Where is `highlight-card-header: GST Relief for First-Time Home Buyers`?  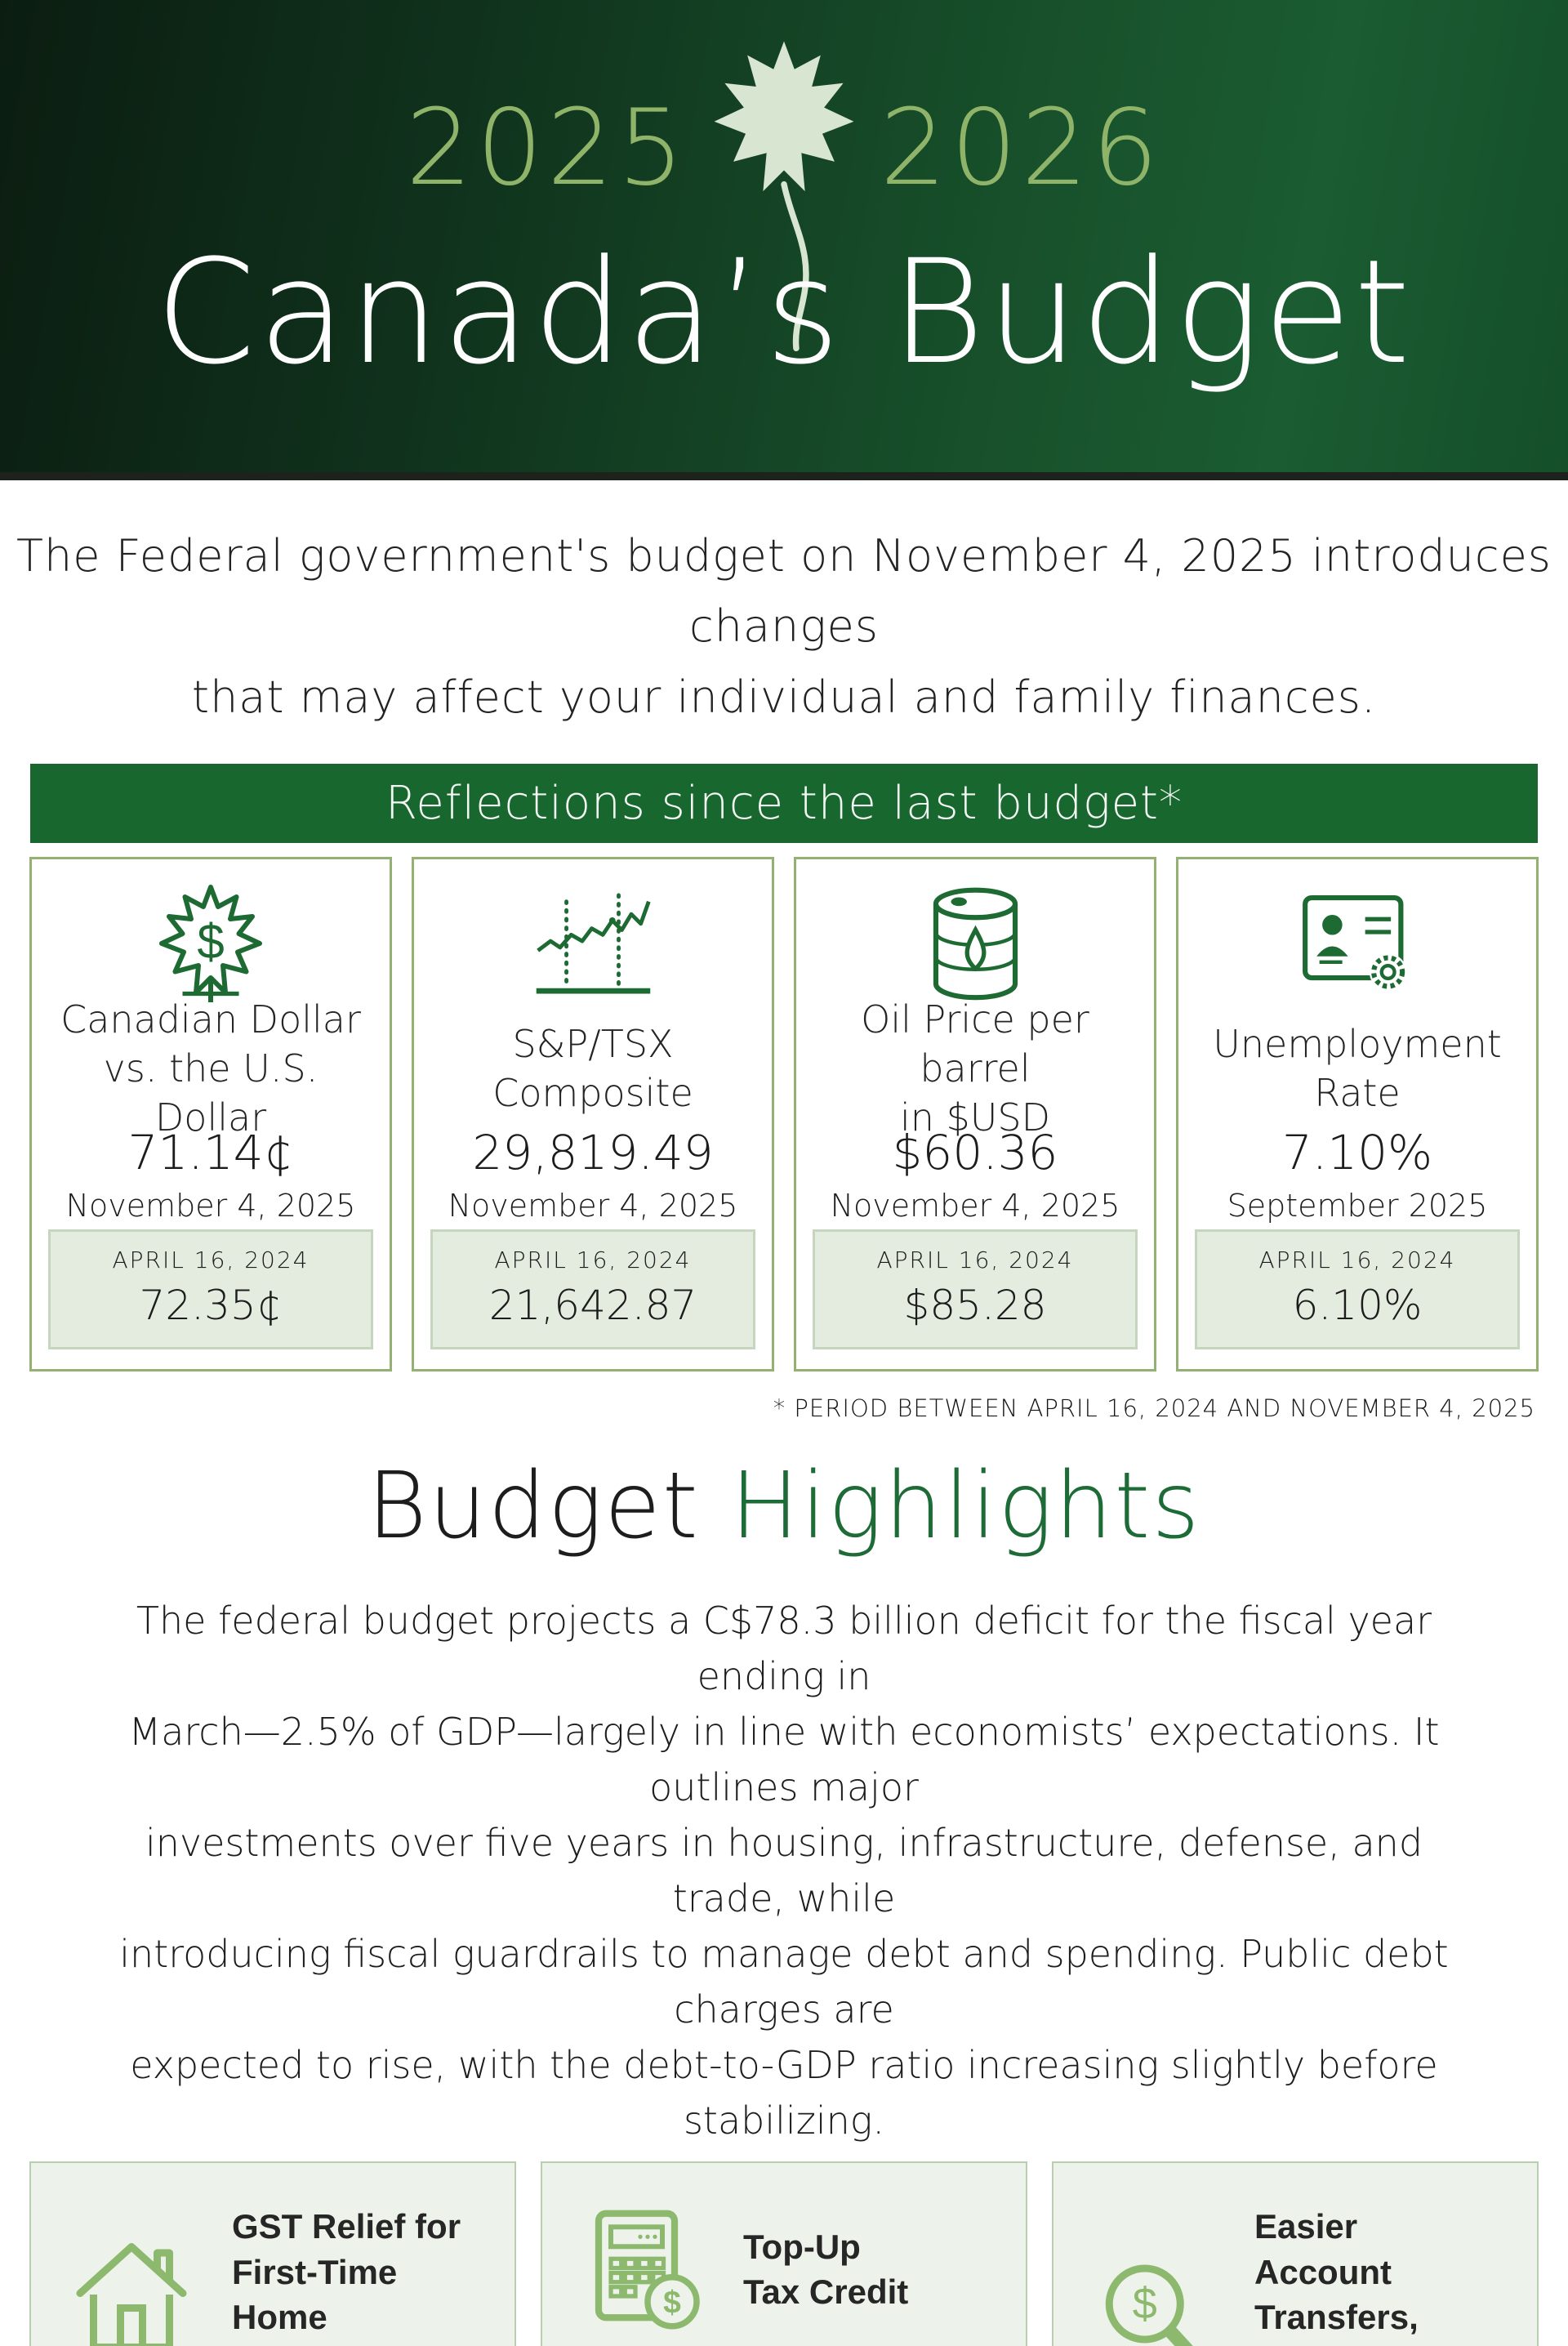
highlight-card-header: GST Relief for First-Time Home Buyers is located at coordinates (272, 2275).